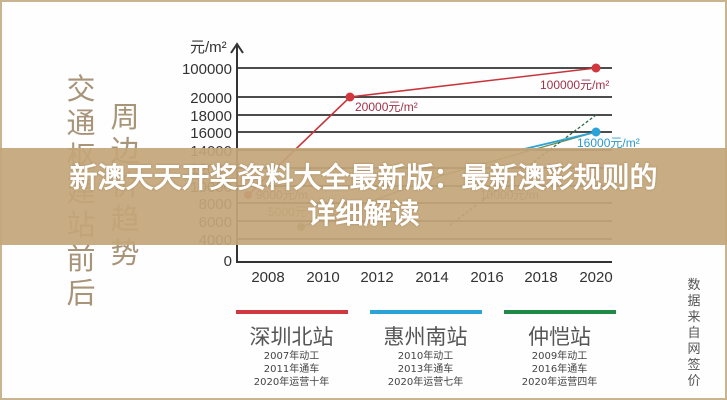 This screenshot has width=727, height=400. Describe the element at coordinates (291, 382) in the screenshot. I see `legend-note: 2020年运营十年` at that location.